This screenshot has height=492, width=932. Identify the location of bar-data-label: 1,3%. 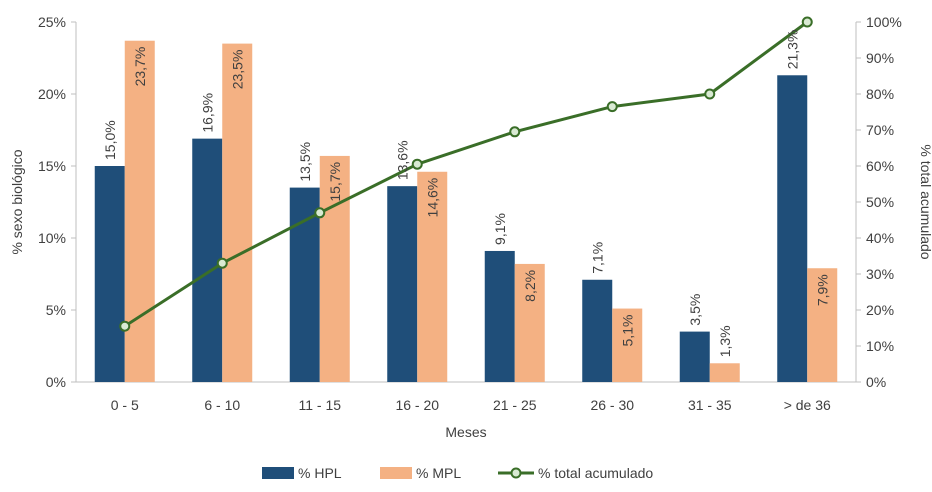
(725, 341).